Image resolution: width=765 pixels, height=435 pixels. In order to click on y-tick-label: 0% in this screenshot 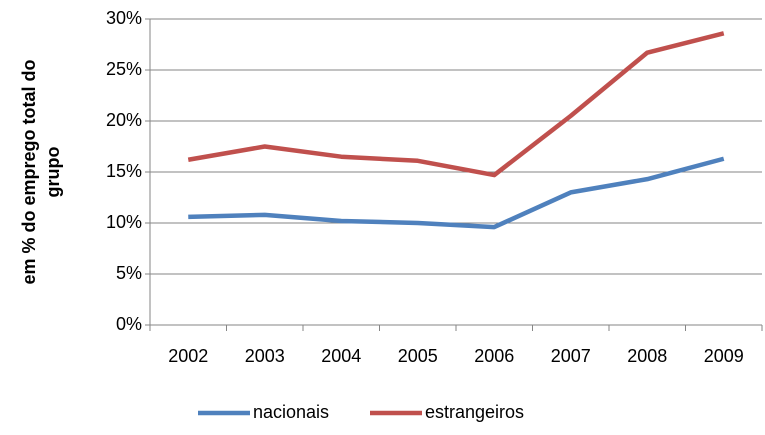, I will do `click(129, 324)`.